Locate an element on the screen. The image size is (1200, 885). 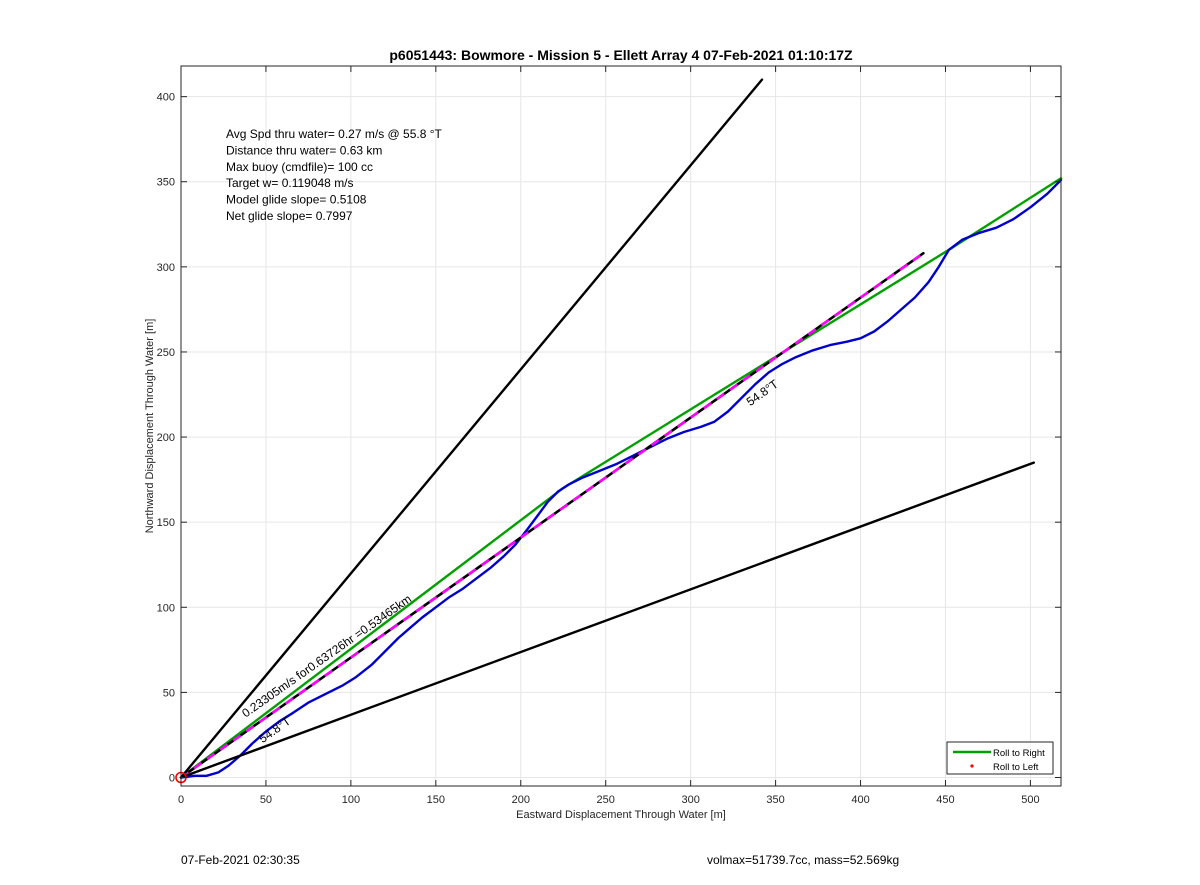
x-tick-label: 500 is located at coordinates (1030, 800).